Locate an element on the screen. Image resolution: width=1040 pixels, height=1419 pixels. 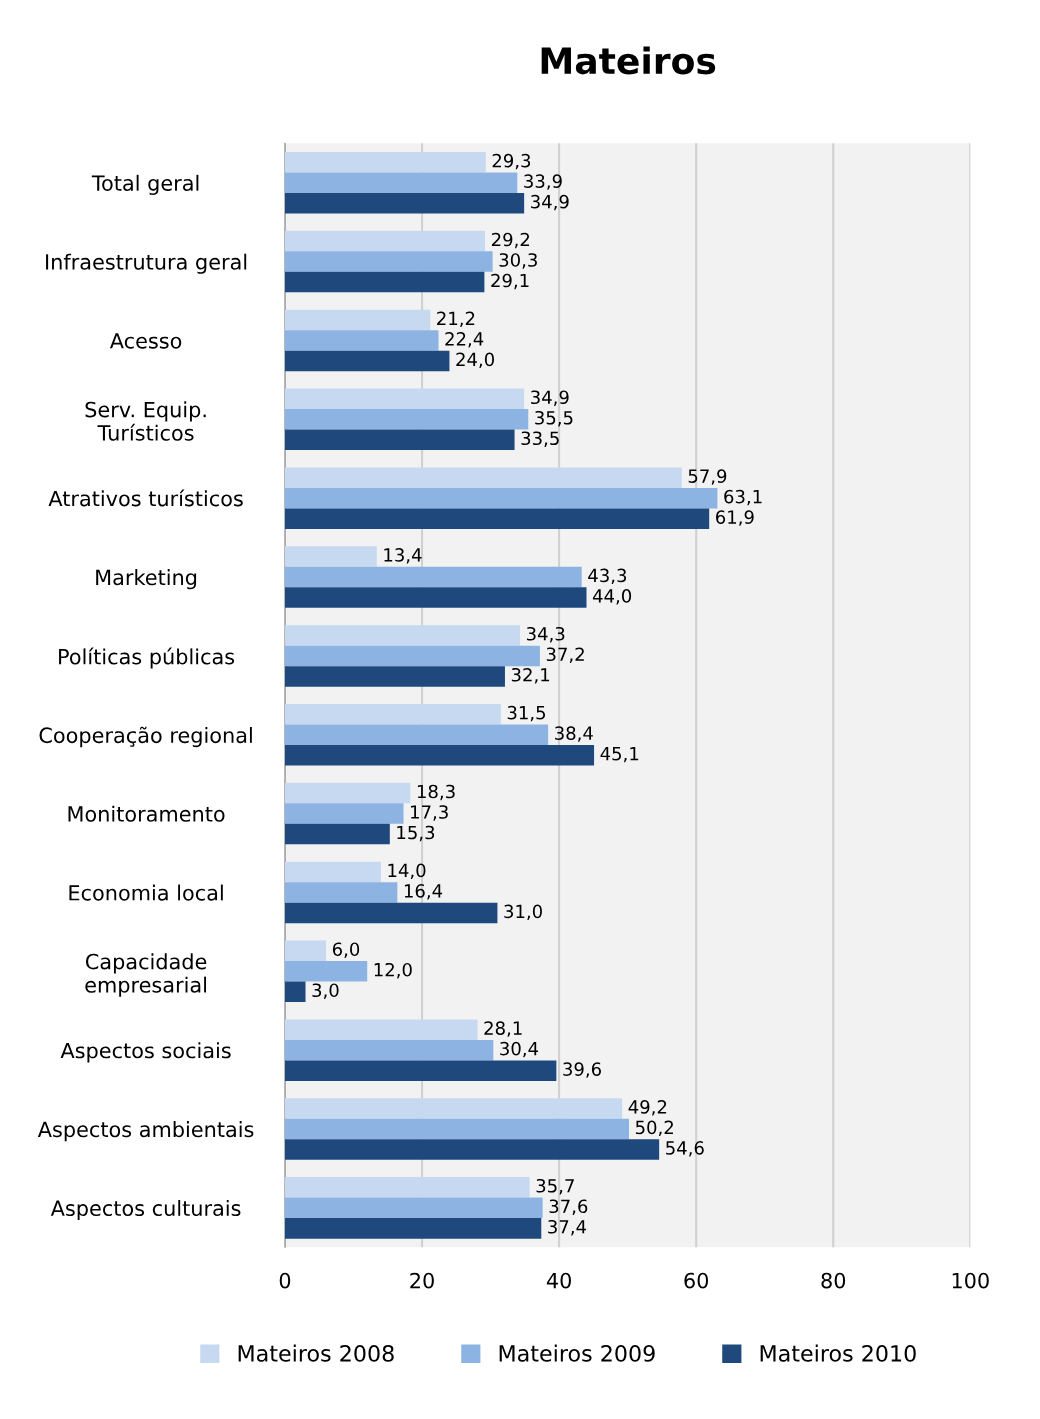
y-tick-label: Capacidade empresarial is located at coordinates (146, 975).